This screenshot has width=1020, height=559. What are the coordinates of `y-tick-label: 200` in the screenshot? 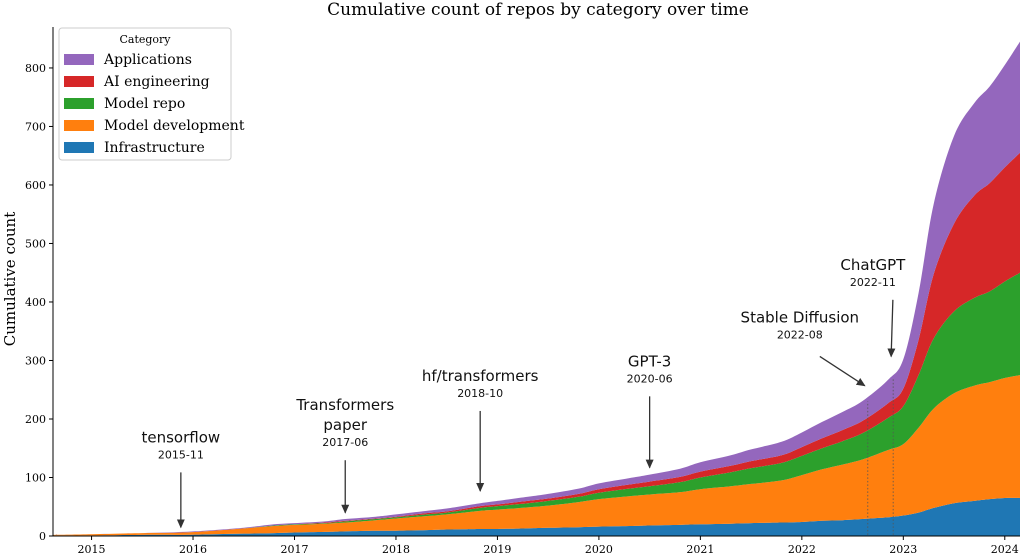 It's located at (35, 419).